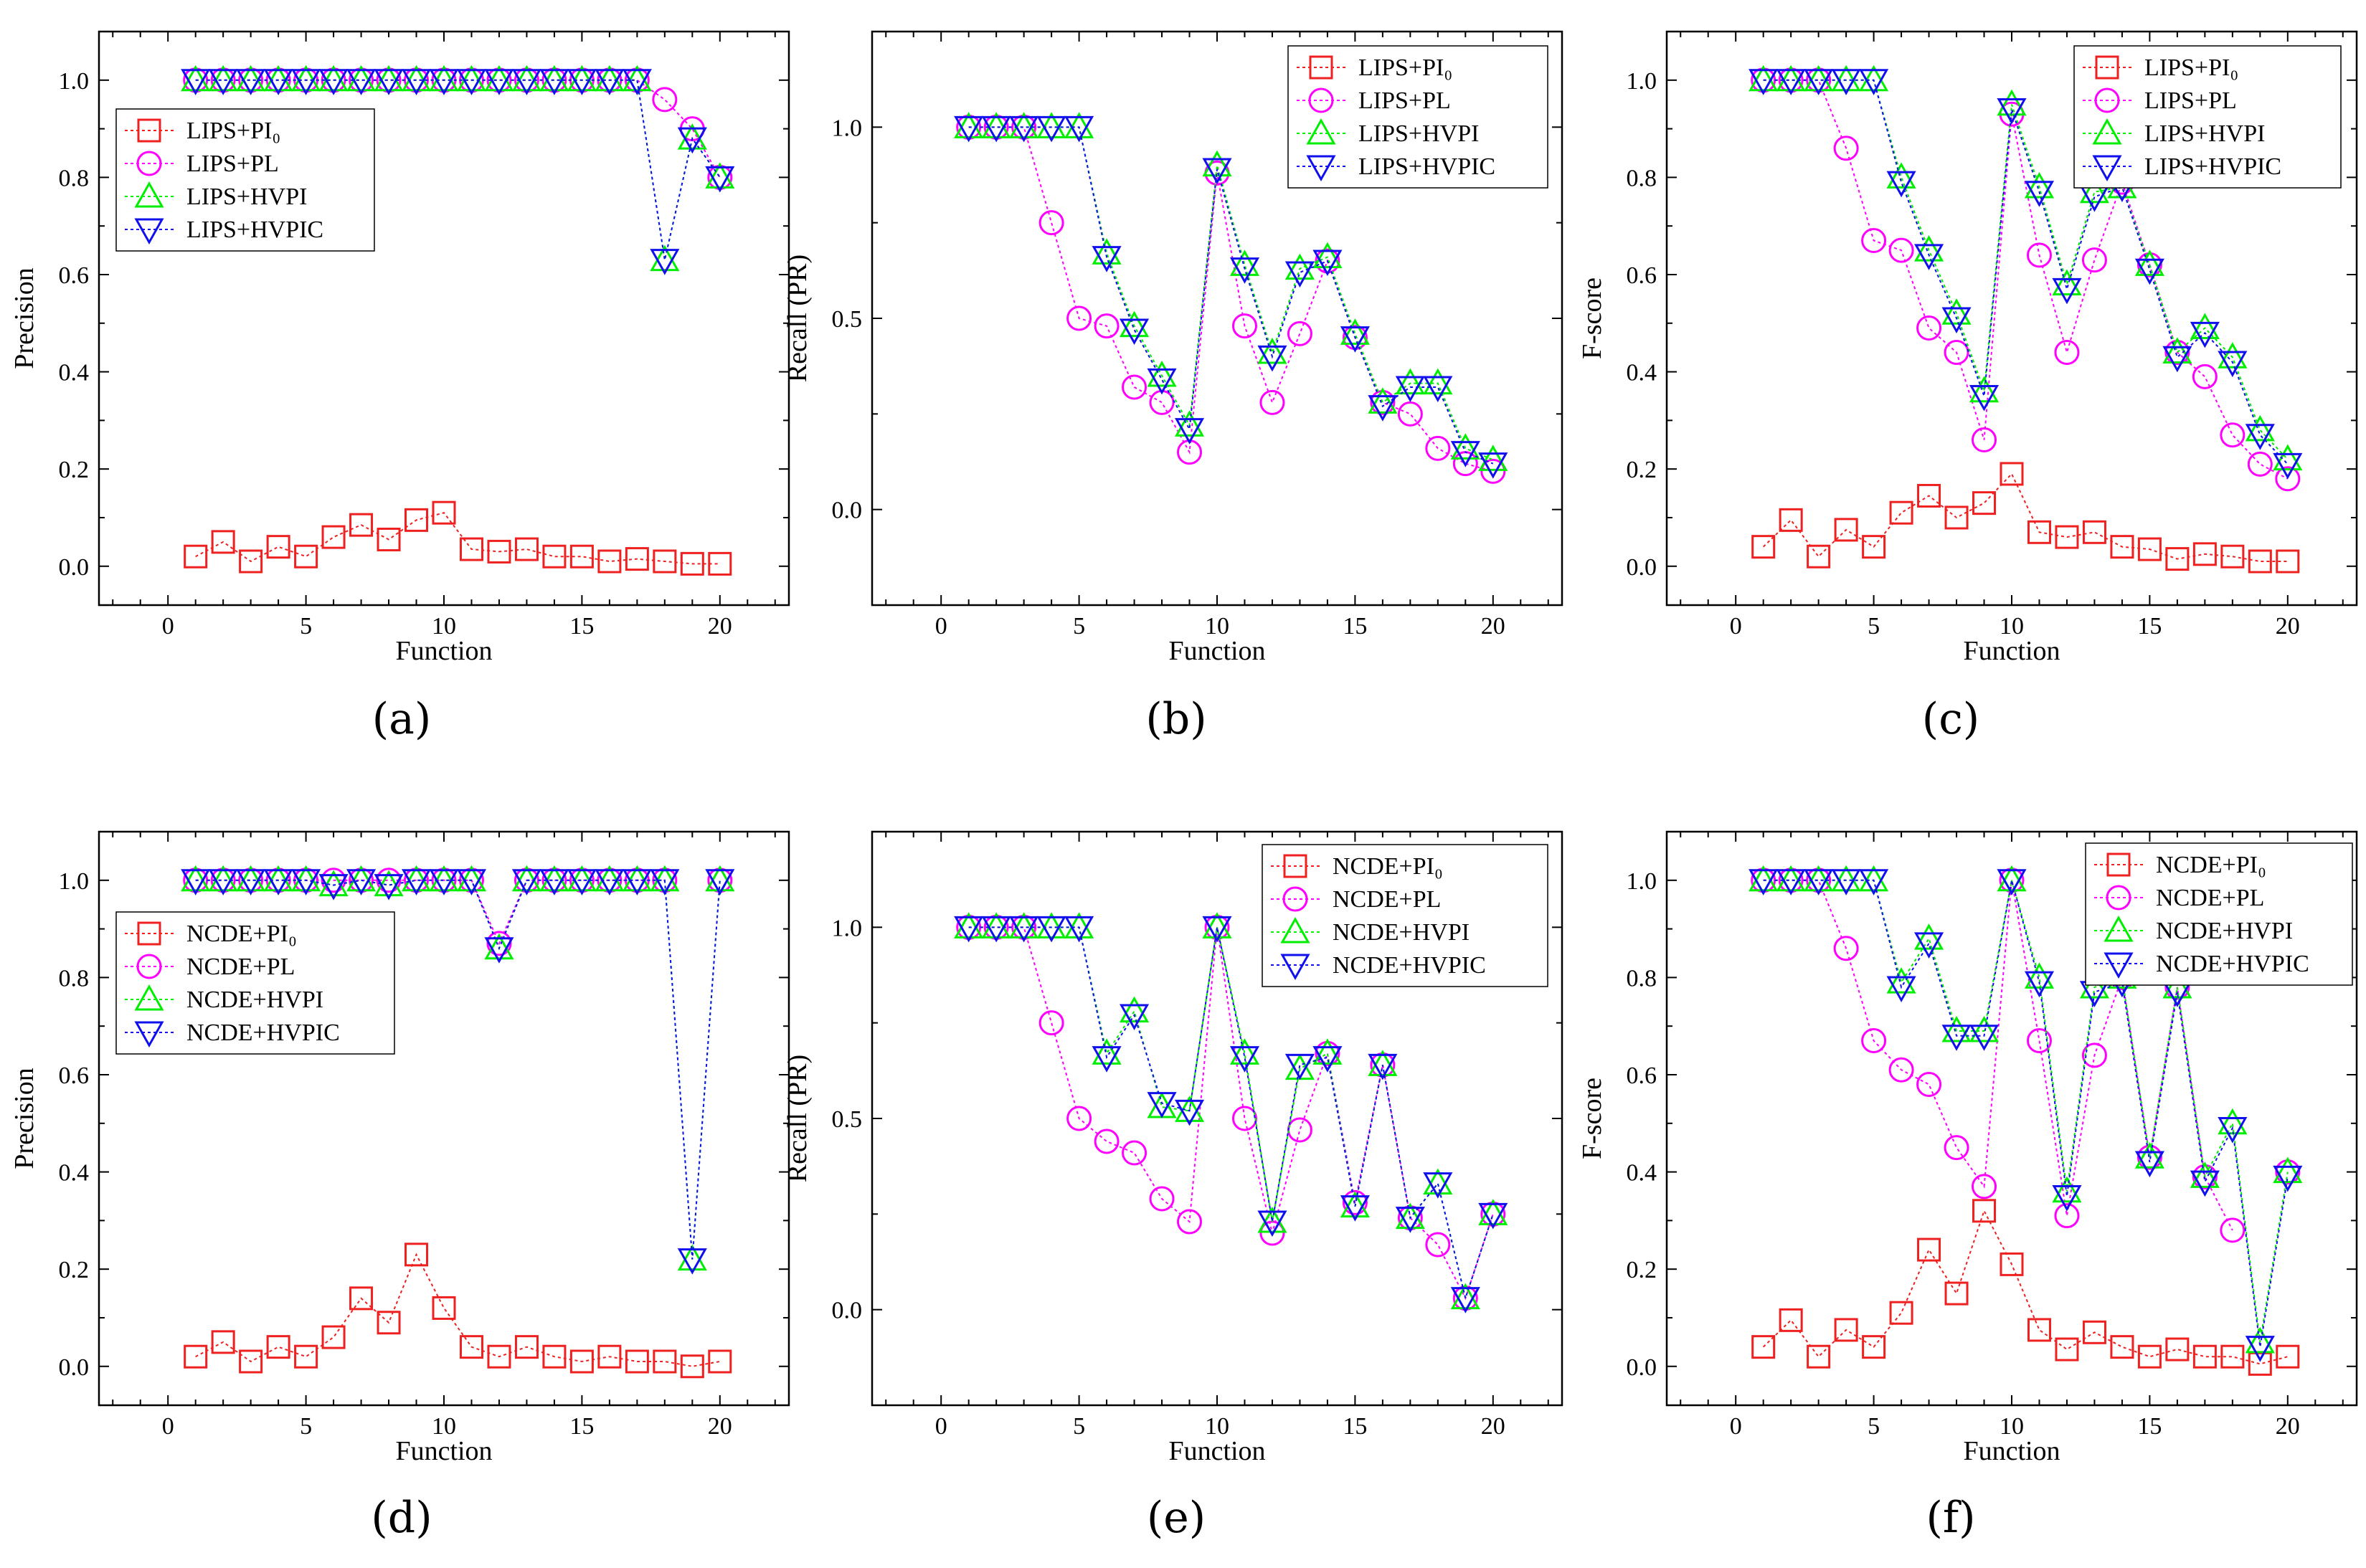 The image size is (2366, 1568). What do you see at coordinates (246, 197) in the screenshot?
I see `legend-entry: LIPS+HVPI` at bounding box center [246, 197].